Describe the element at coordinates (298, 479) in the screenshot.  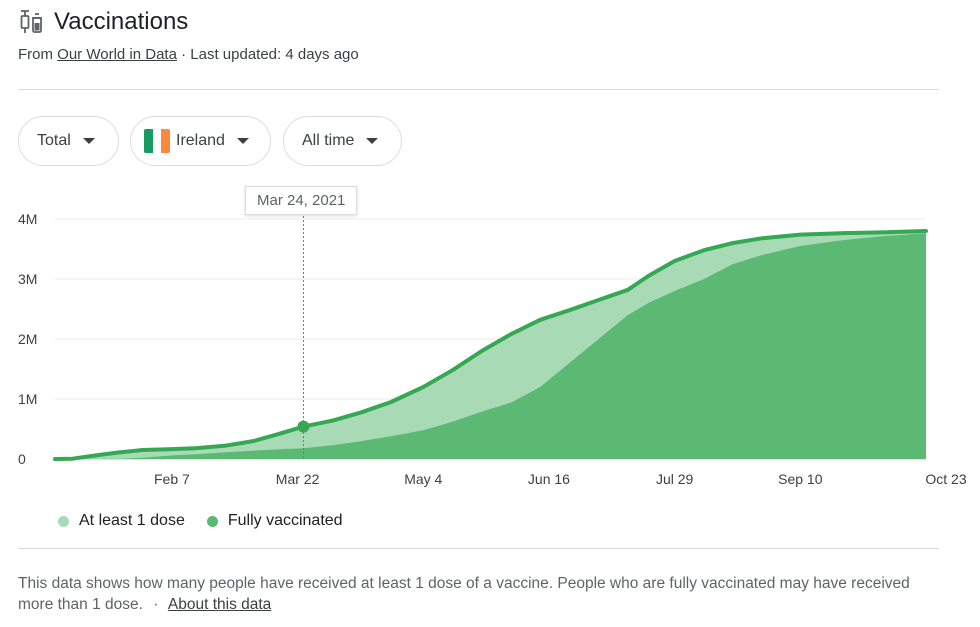
I see `x-tick-label: Mar 22` at that location.